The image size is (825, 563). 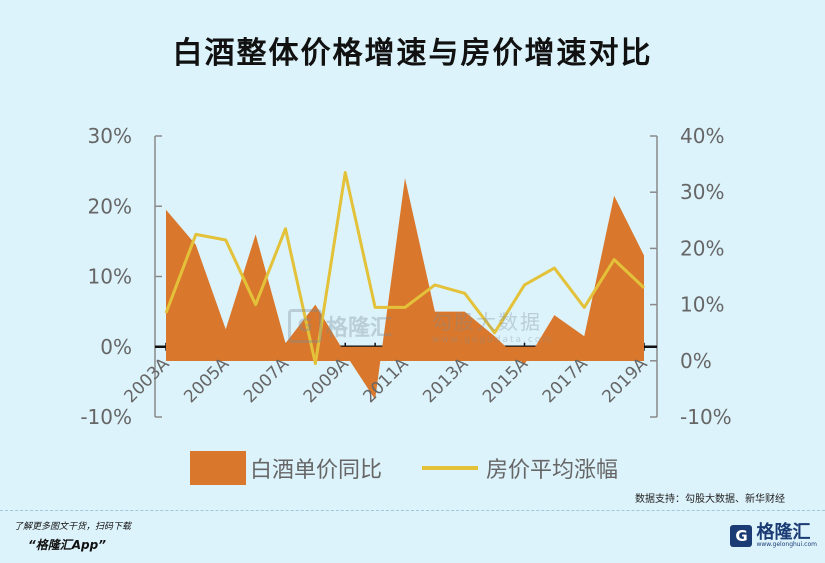 I want to click on footer-divider, so click(x=412, y=510).